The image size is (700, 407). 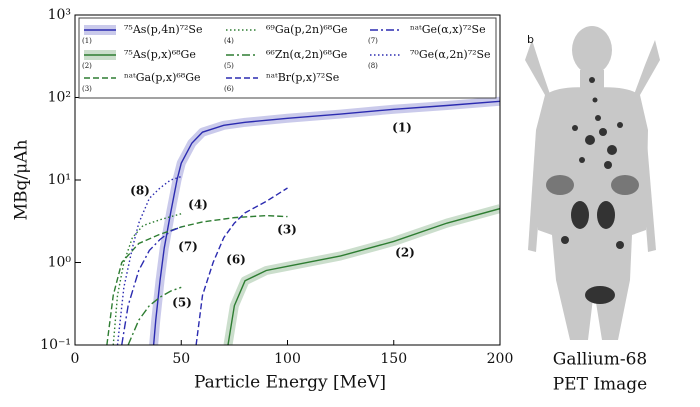 What do you see at coordinates (287, 359) in the screenshot?
I see `x-tick-label: 100` at bounding box center [287, 359].